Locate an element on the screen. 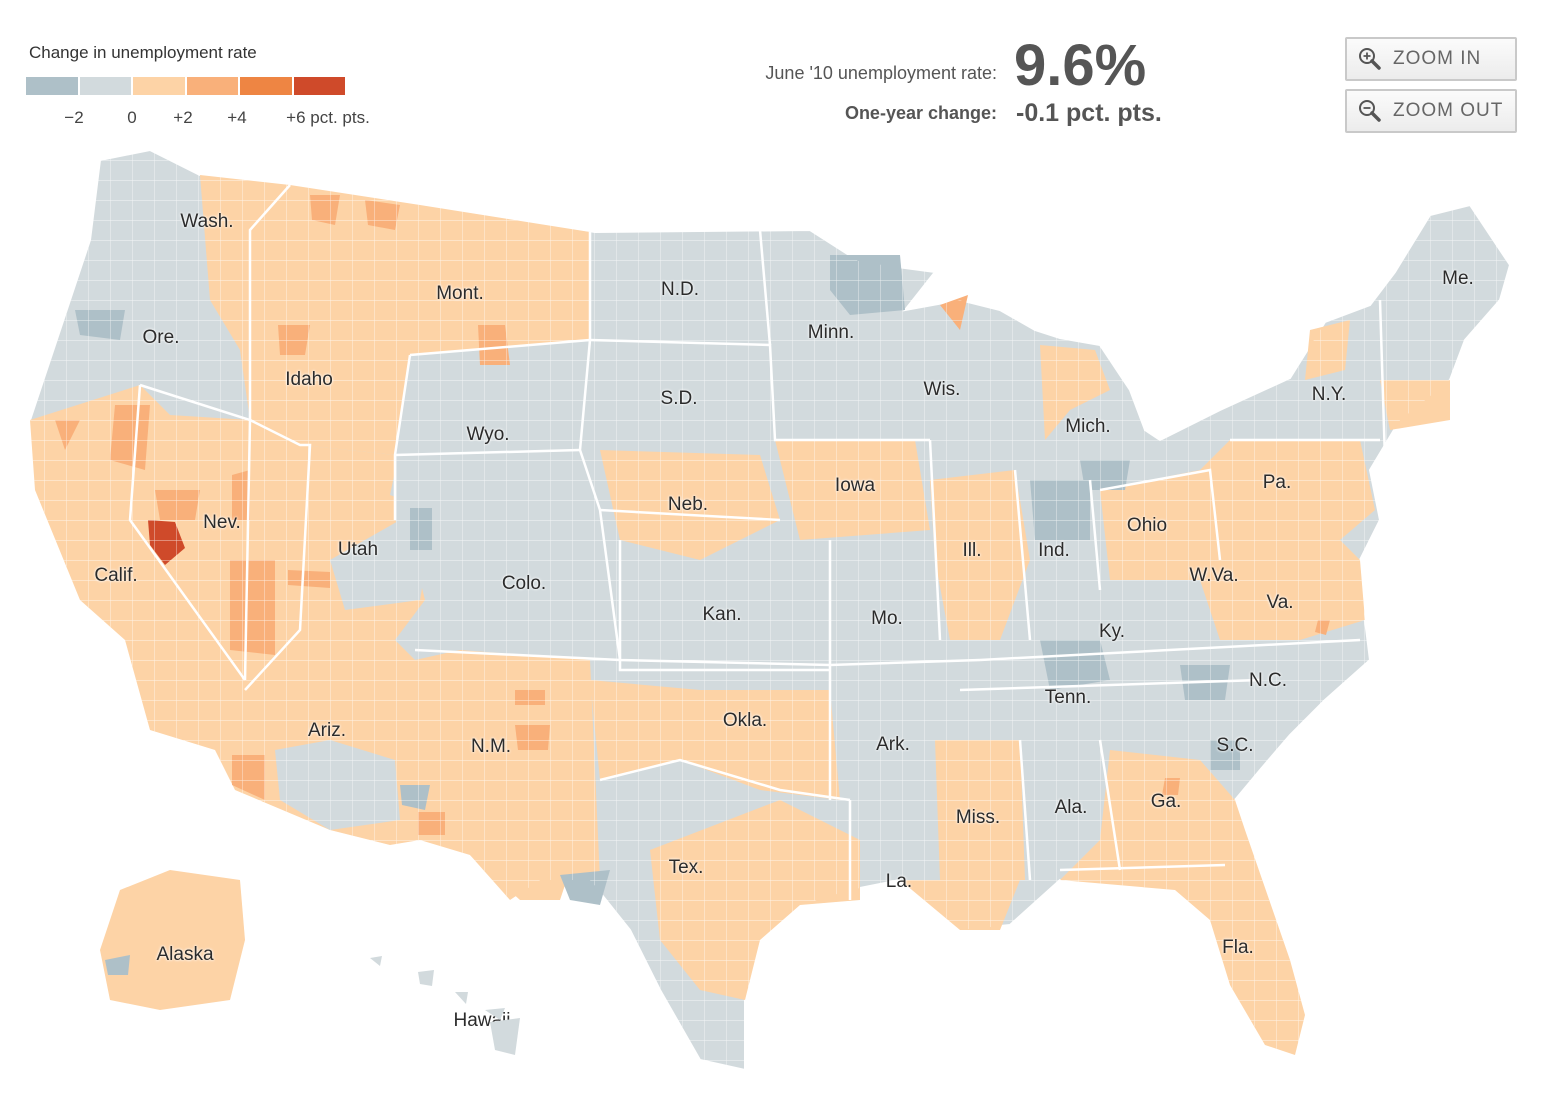 This screenshot has width=1550, height=1094. change-value: -0.1 pct. pts. is located at coordinates (1089, 113).